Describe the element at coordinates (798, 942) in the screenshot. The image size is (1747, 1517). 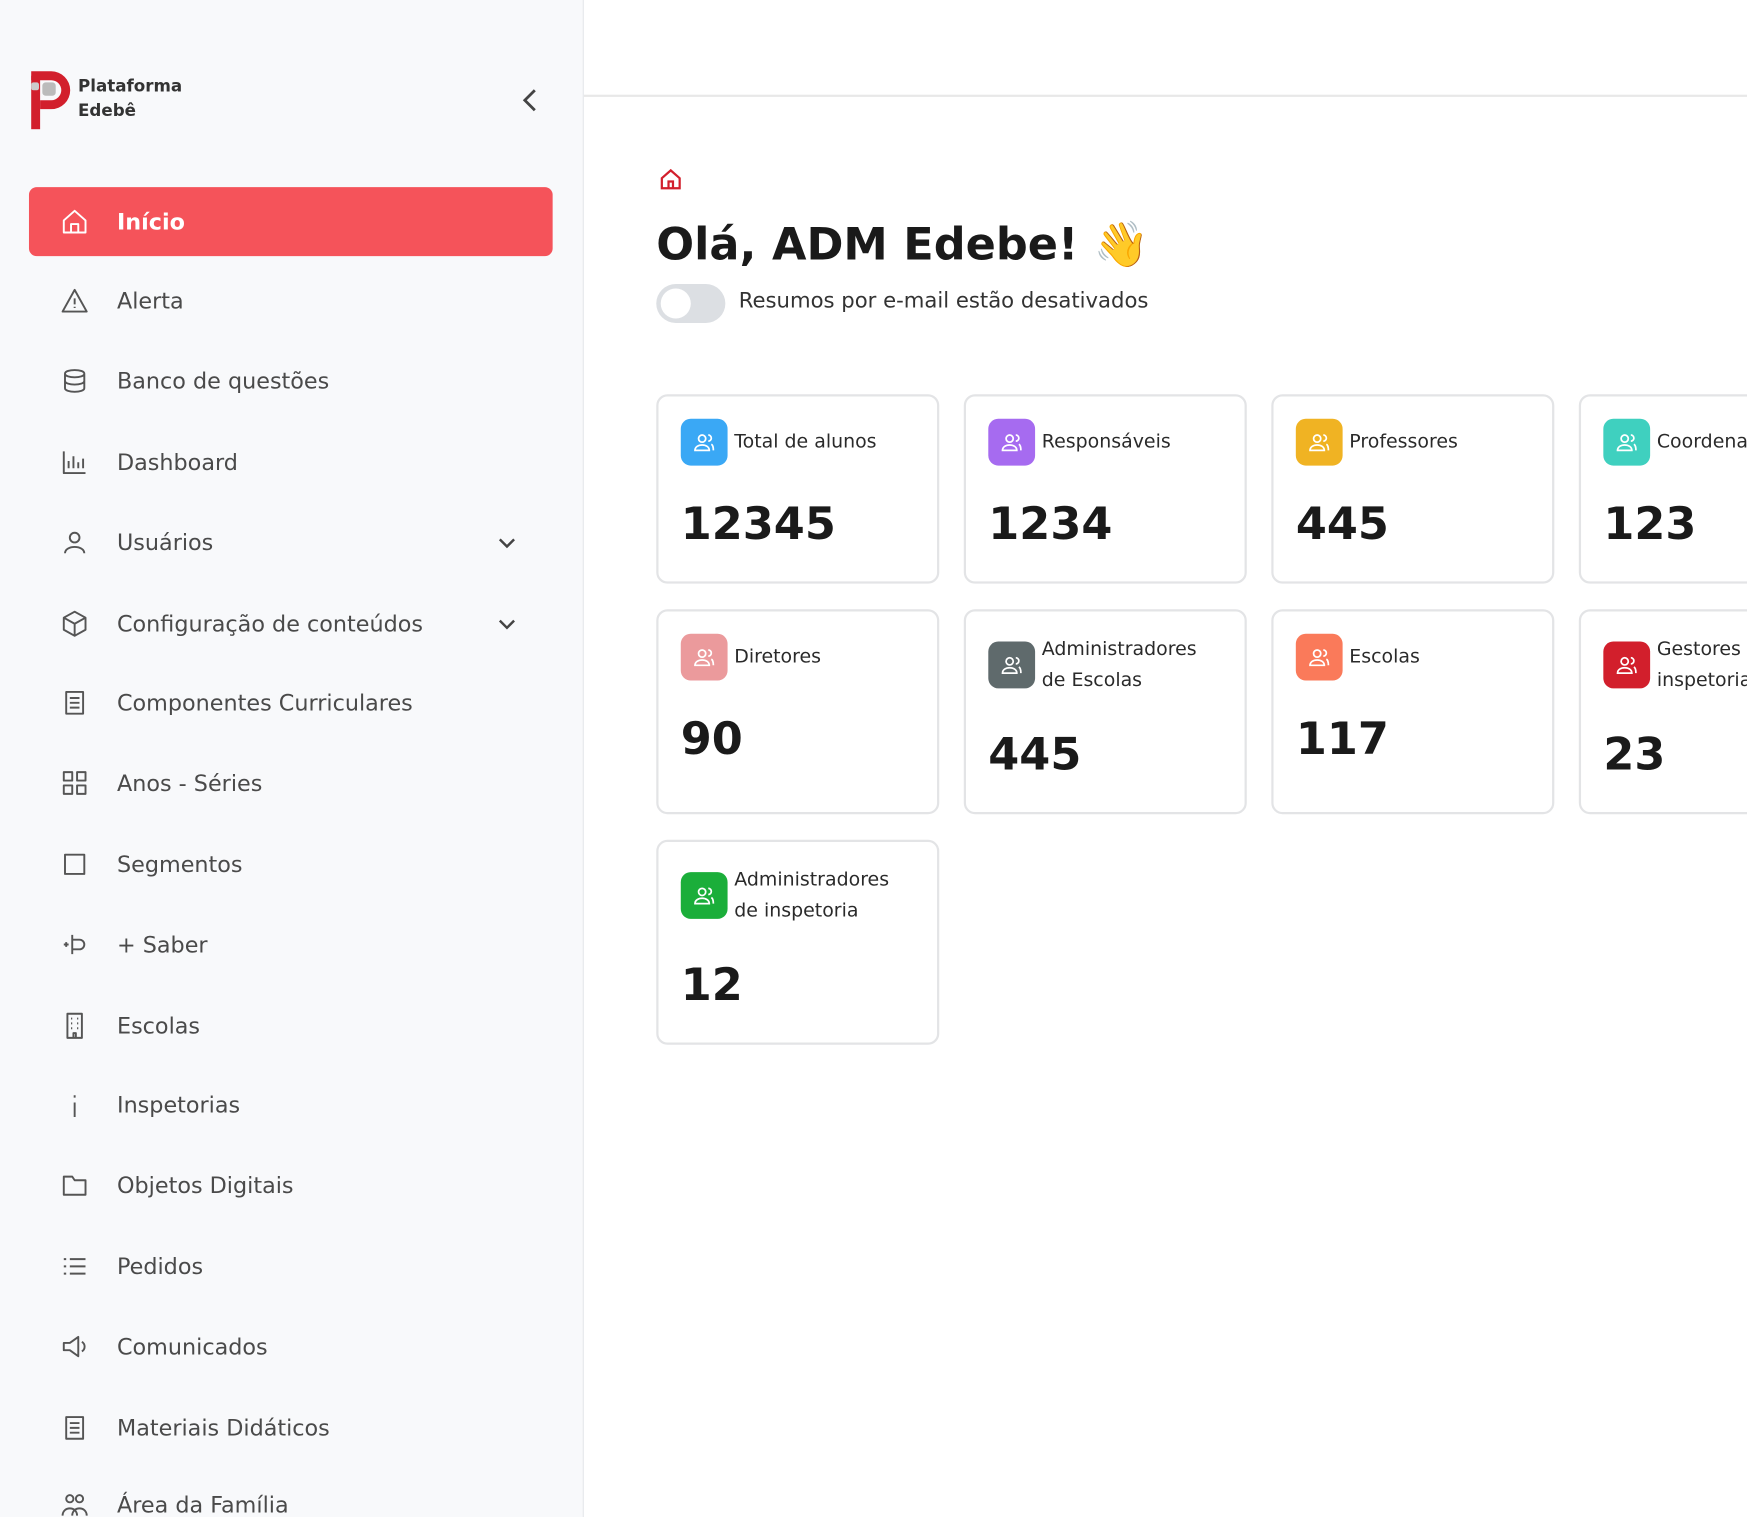
I see `stat-card: Administradores de inspetoria 12` at that location.